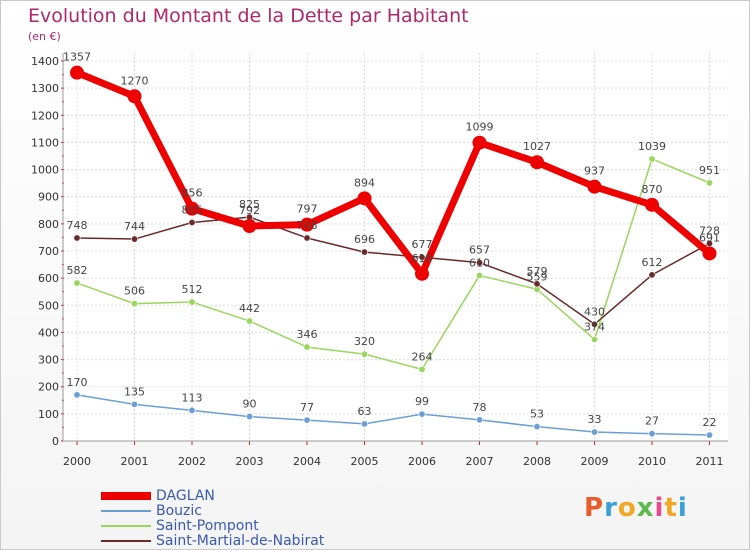  Describe the element at coordinates (479, 250) in the screenshot. I see `data-label-saint-martial-de-nabirat: 657` at that location.